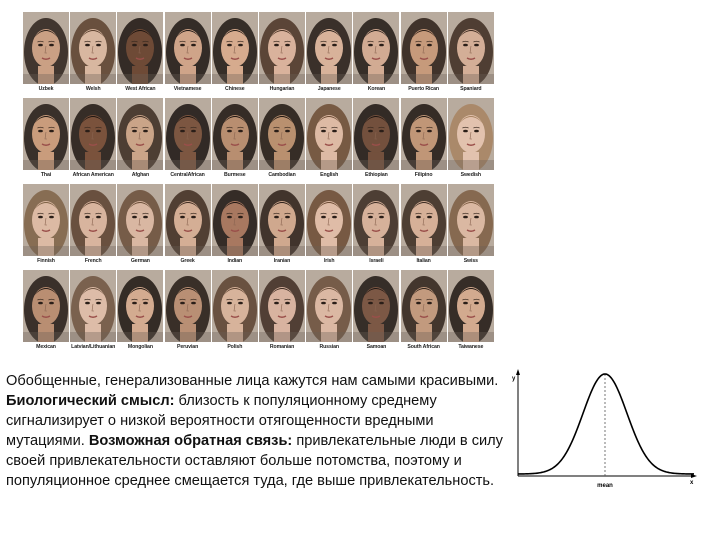  What do you see at coordinates (282, 175) in the screenshot?
I see `face-label: Cambodian` at bounding box center [282, 175].